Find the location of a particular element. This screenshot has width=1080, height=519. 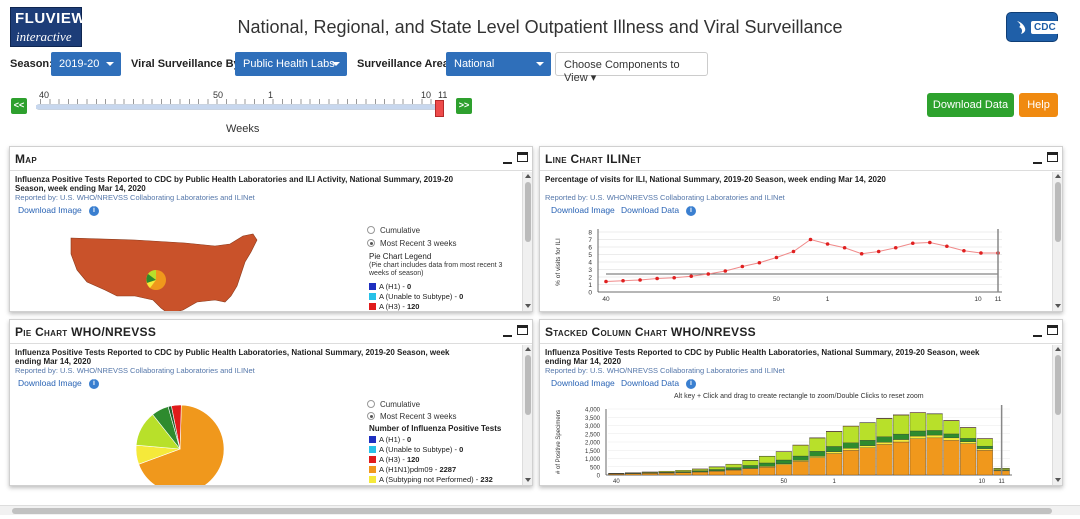

download-data-button: Download Data is located at coordinates (970, 105).